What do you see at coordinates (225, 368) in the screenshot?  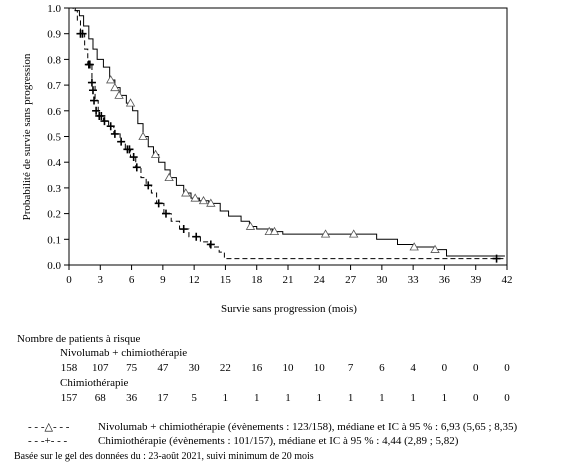 I see `risk-count: 22` at bounding box center [225, 368].